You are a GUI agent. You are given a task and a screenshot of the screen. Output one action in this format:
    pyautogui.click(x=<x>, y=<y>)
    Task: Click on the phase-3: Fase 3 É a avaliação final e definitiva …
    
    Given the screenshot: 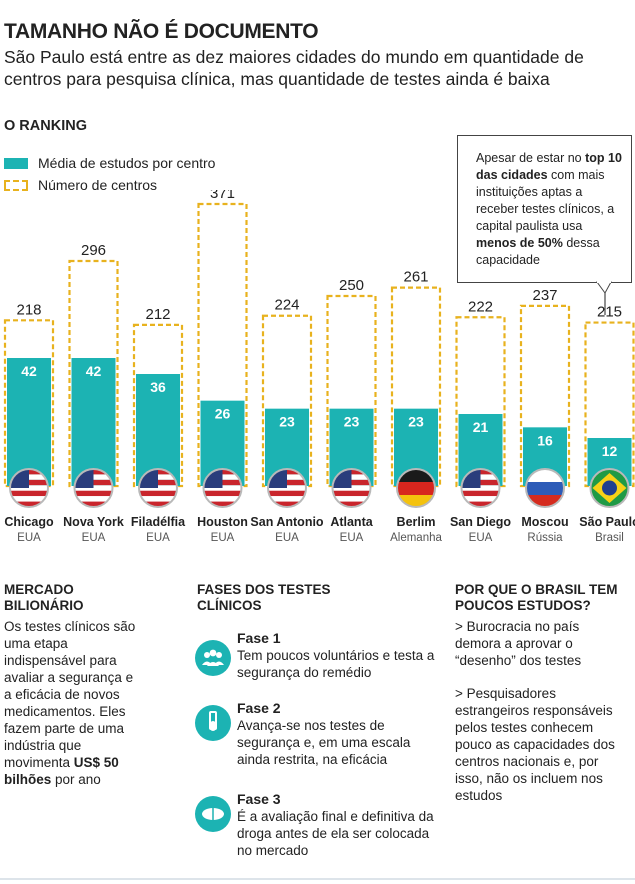 What is the action you would take?
    pyautogui.click(x=337, y=825)
    